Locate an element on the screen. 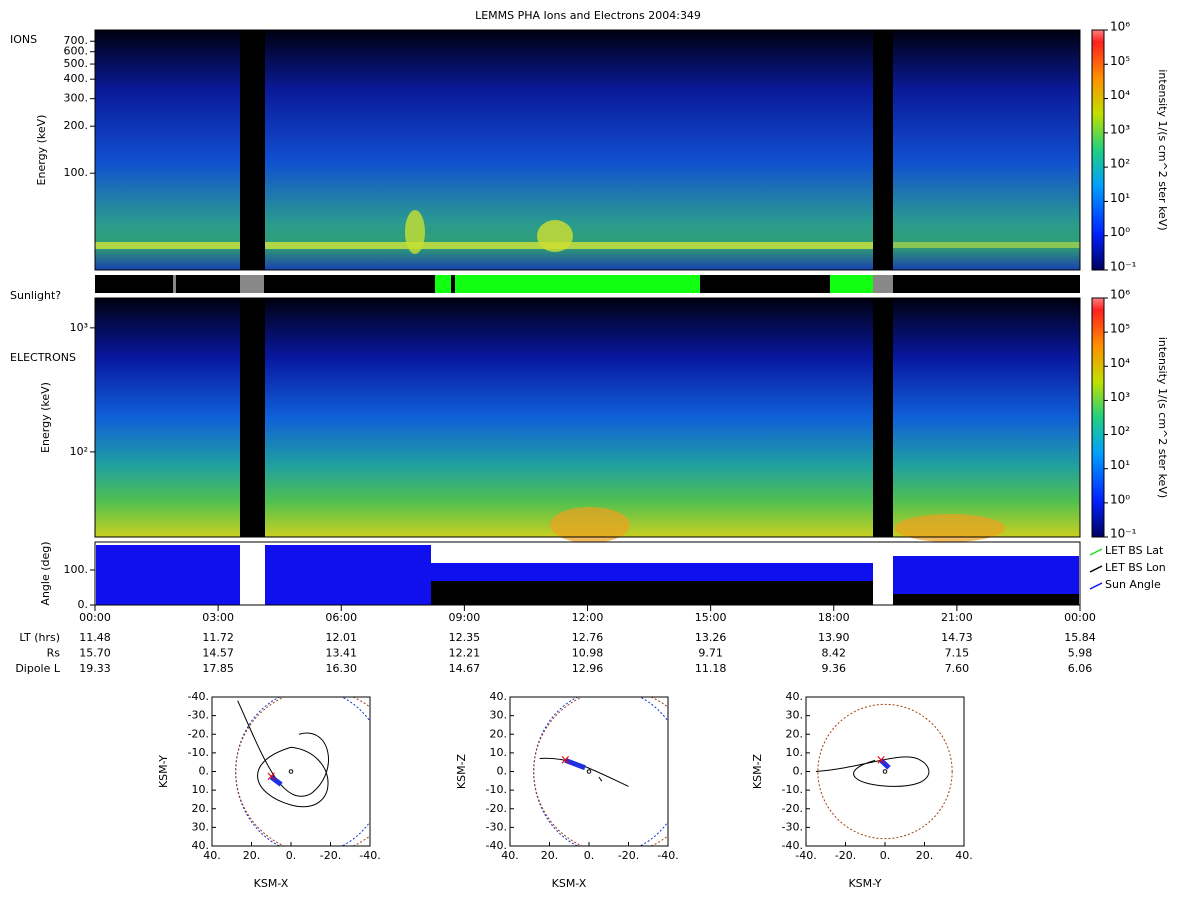  ephemeris-value: 11.72 is located at coordinates (218, 637).